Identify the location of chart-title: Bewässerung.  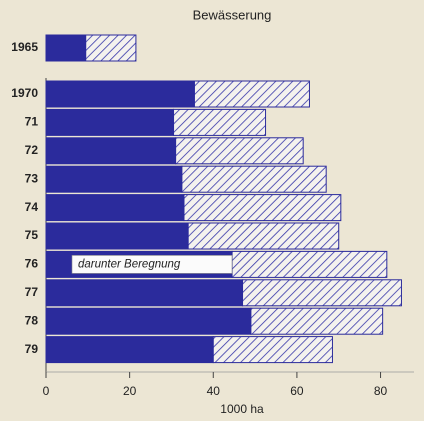
(232, 14).